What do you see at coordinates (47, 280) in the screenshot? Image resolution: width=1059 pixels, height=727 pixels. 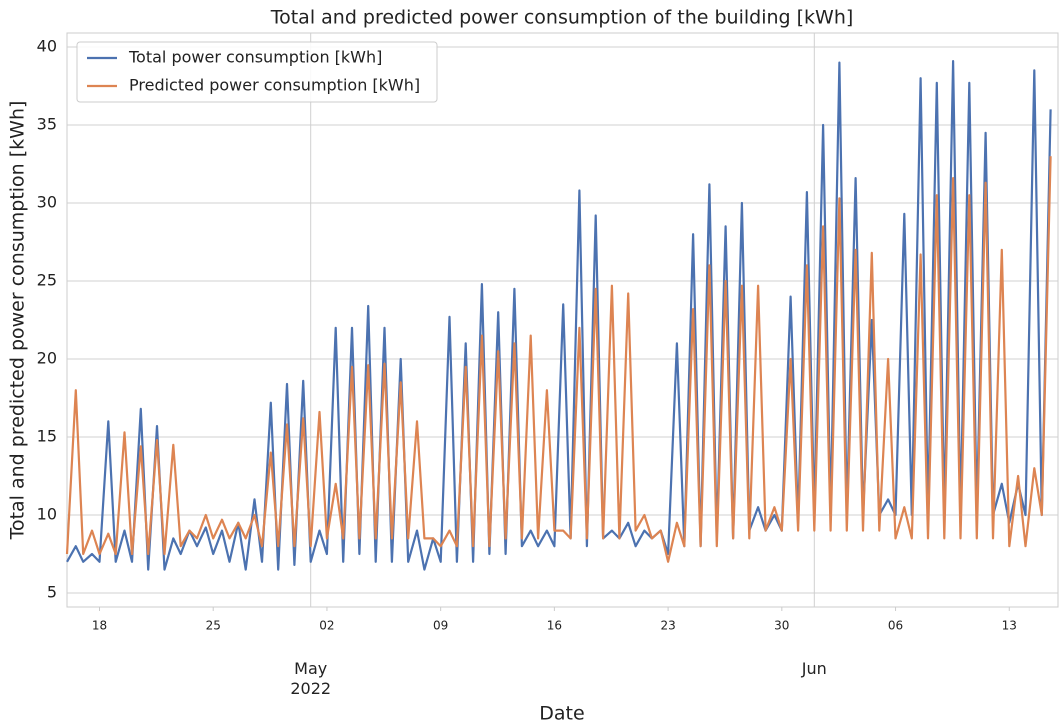 I see `y-tick-label: 25` at bounding box center [47, 280].